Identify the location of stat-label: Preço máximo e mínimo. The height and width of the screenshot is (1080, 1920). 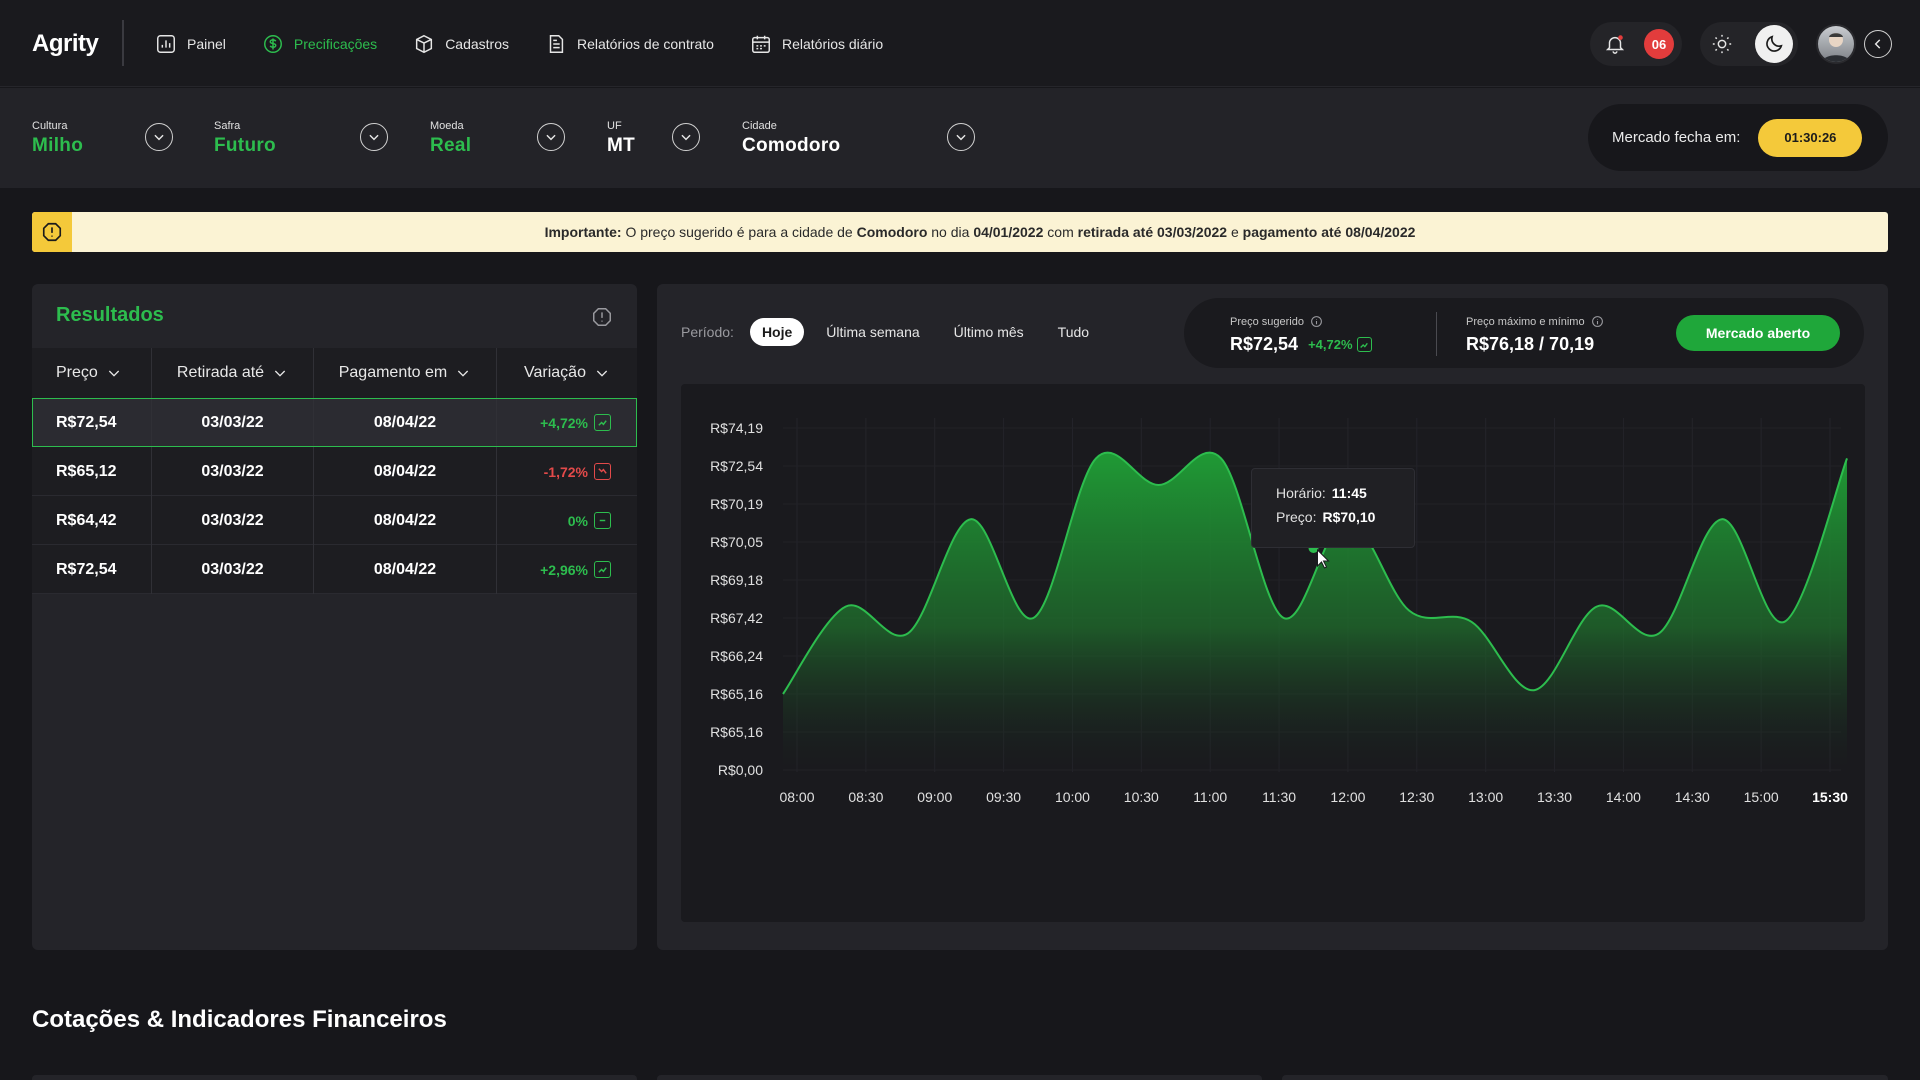
(1525, 321).